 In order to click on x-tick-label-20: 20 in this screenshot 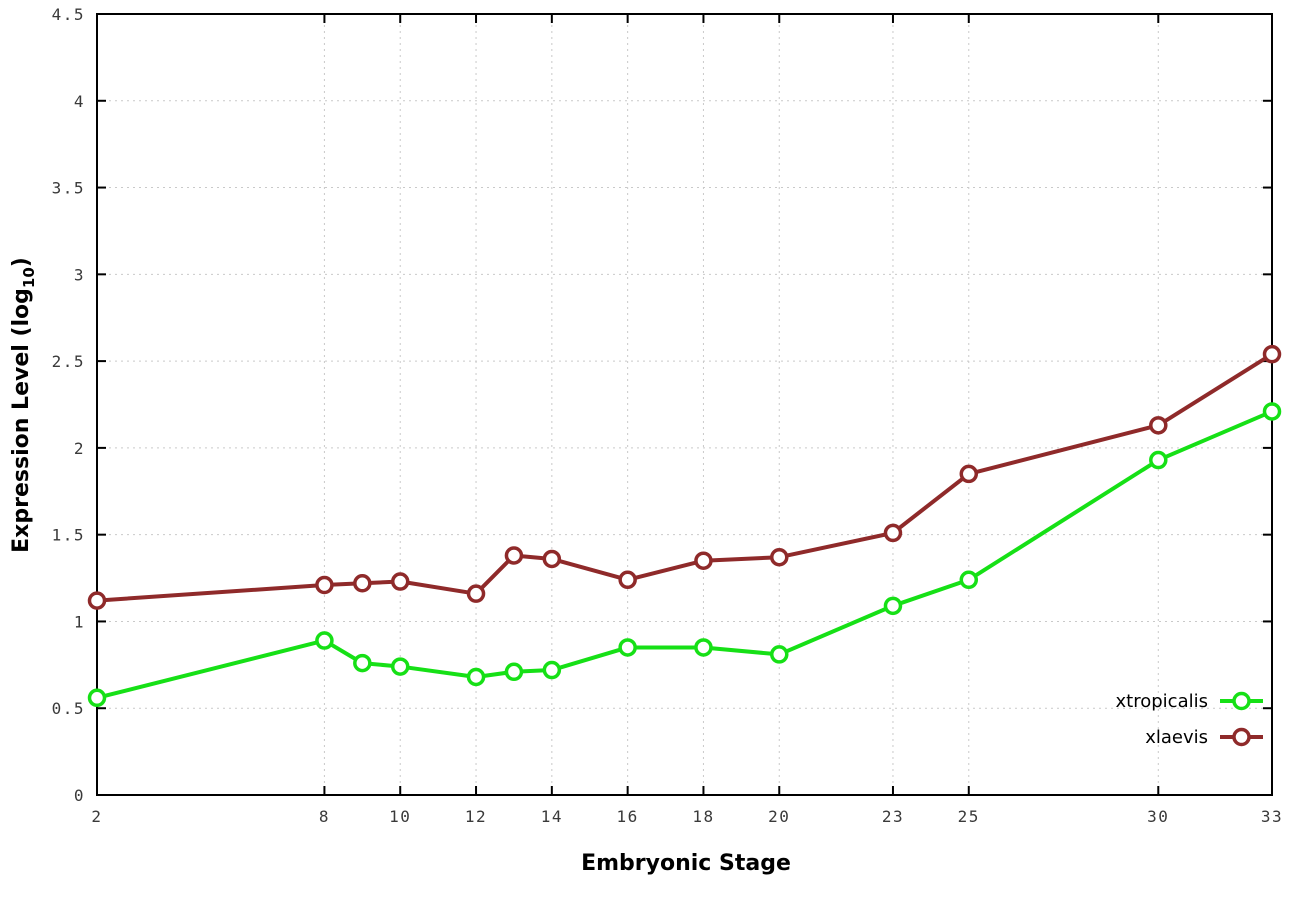, I will do `click(779, 816)`.